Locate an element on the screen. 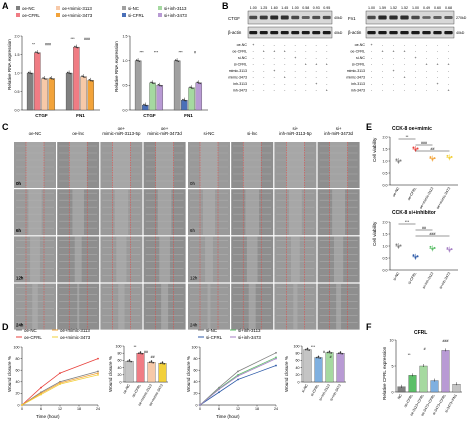 The image size is (474, 421). x-tick-label: si+inh-3113 is located at coordinates (428, 281).